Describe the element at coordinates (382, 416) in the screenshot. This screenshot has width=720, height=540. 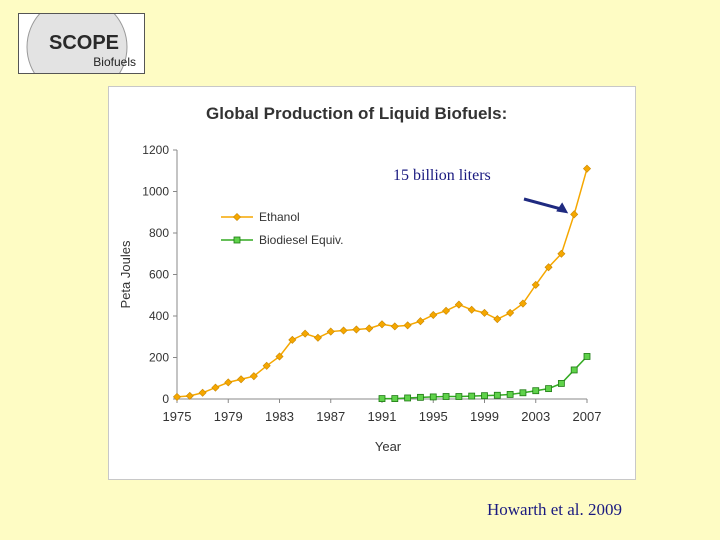
I see `x-tick-label: 1991` at that location.